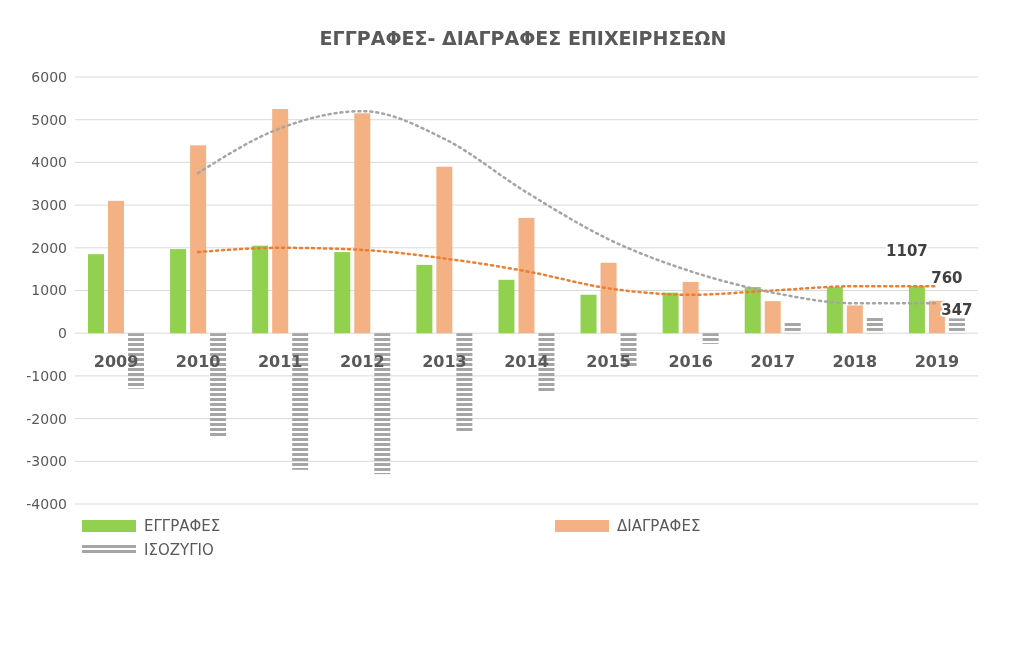  What do you see at coordinates (179, 550) in the screenshot?
I see `legend-label: ΙΣΟΖΥΓΙΟ` at bounding box center [179, 550].